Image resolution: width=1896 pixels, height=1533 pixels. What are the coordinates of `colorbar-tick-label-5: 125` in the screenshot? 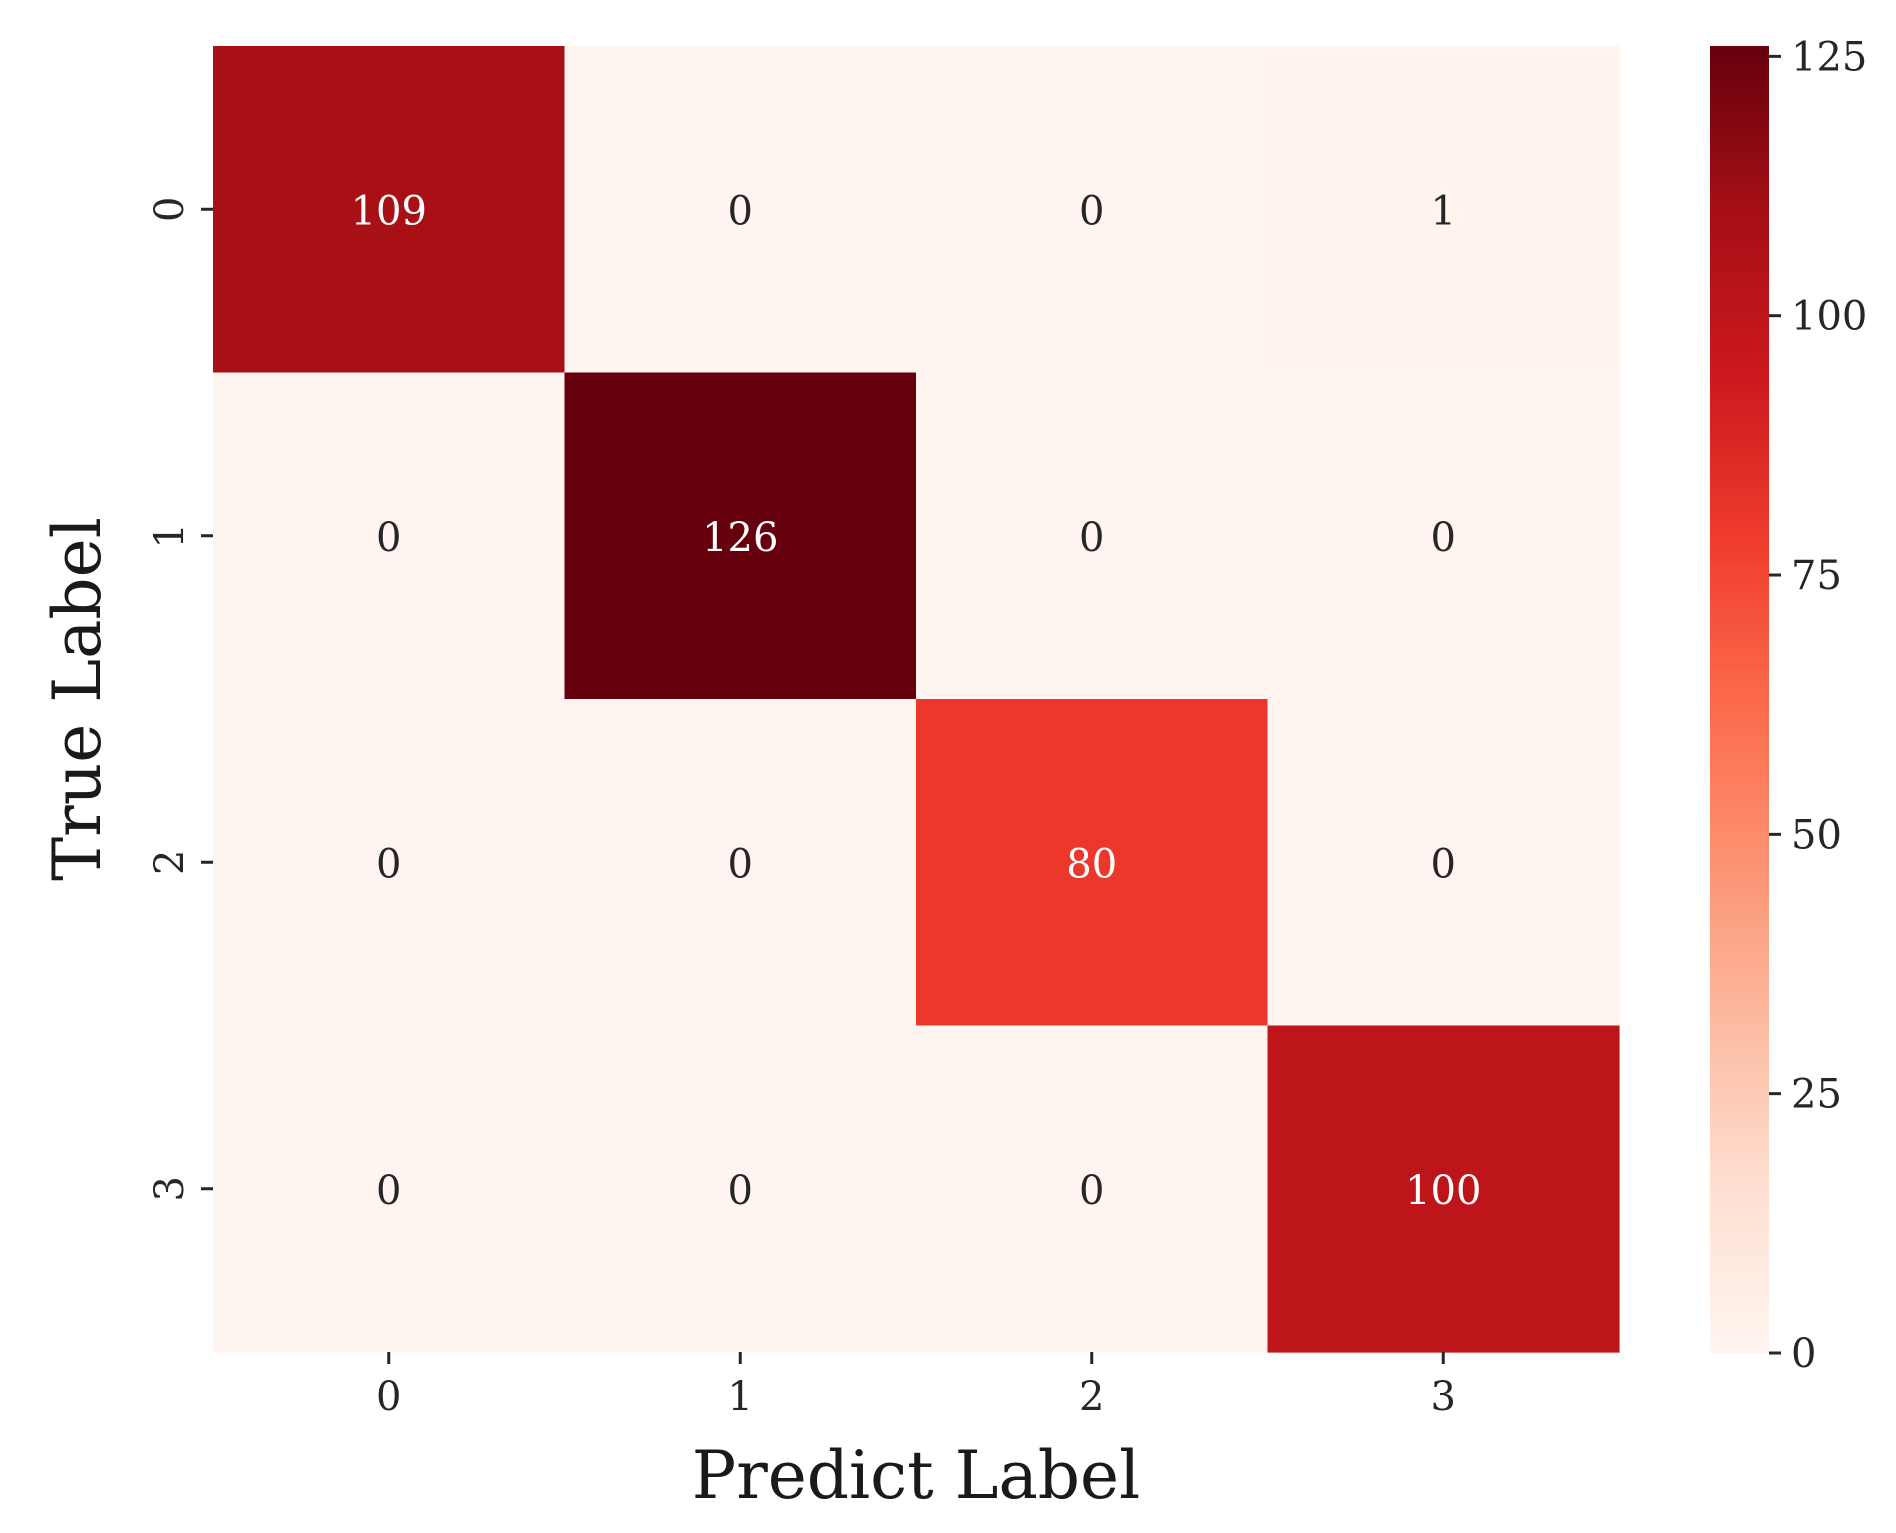 It's located at (1829, 57).